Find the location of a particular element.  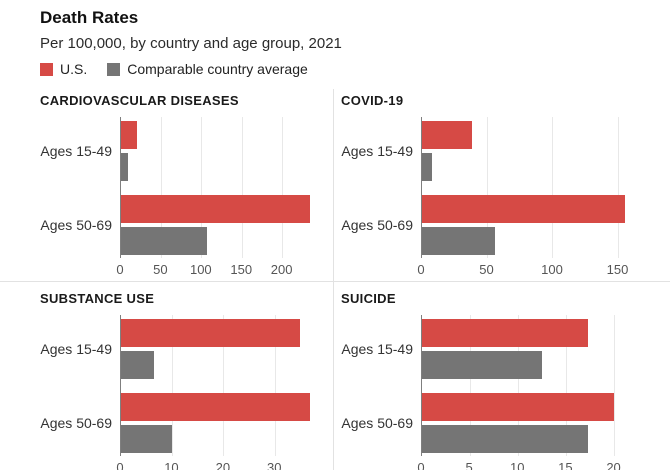

panel-title: SUBSTANCE USE is located at coordinates (97, 298).